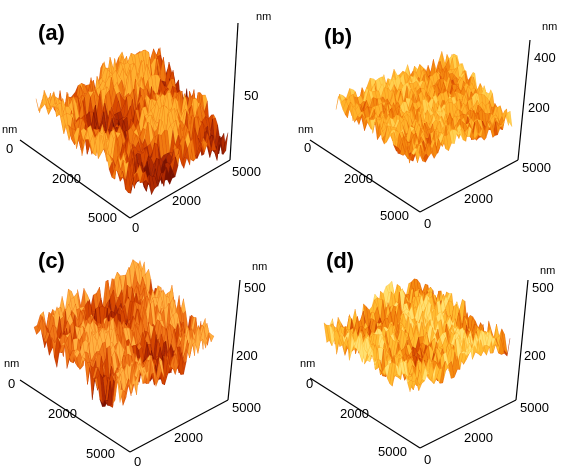 The height and width of the screenshot is (469, 576). Describe the element at coordinates (132, 121) in the screenshot. I see `surface-a` at that location.